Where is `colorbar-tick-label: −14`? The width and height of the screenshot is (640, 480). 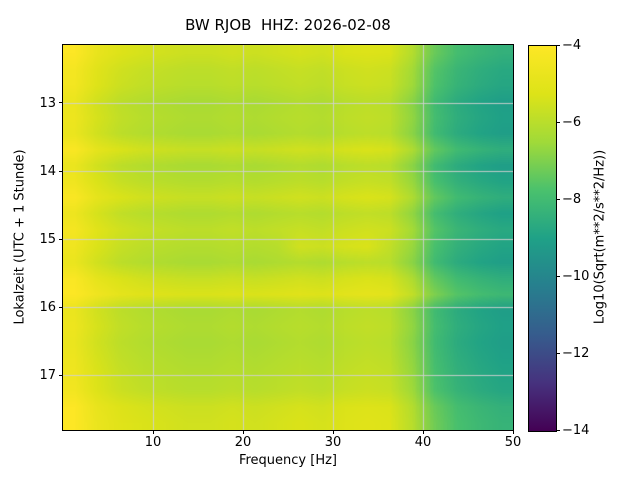
colorbar-tick-label: −14 is located at coordinates (576, 430).